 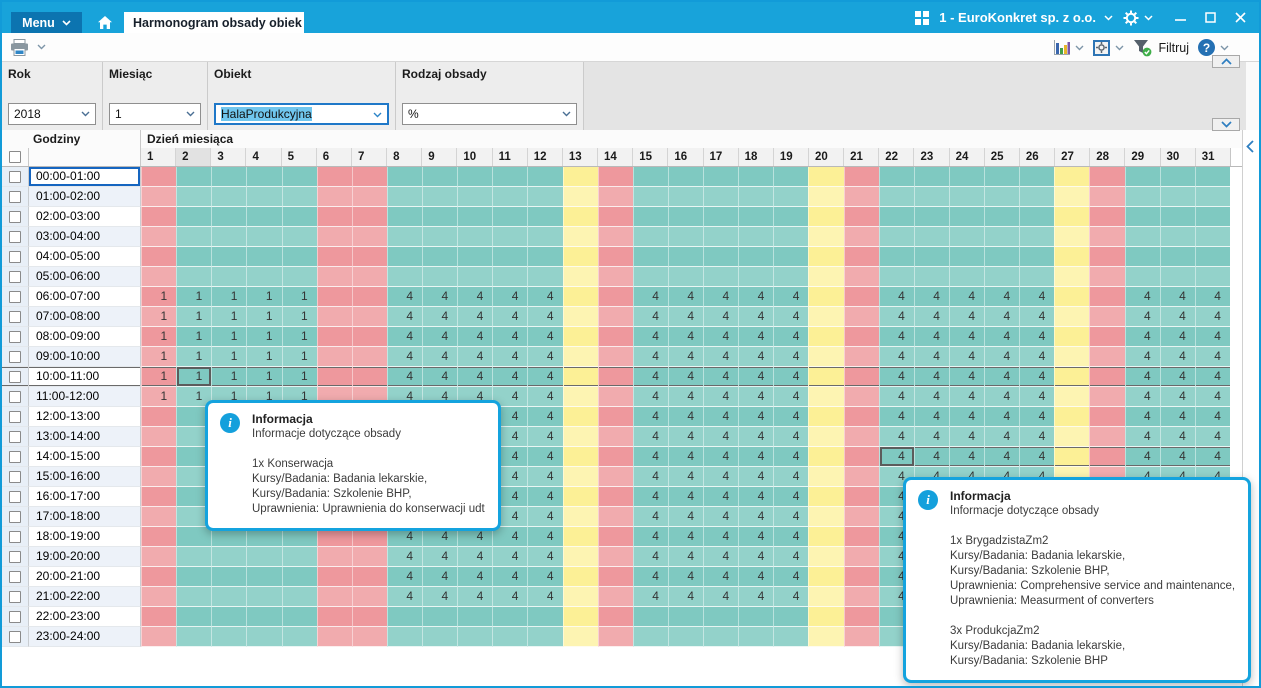 I want to click on collapse-filter-down-button, so click(x=1226, y=124).